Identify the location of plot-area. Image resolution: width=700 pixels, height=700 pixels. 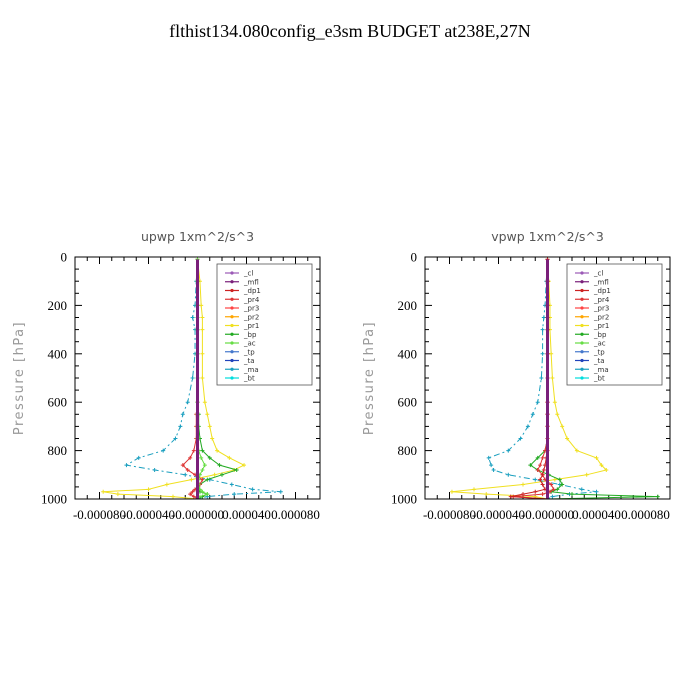
(554, 378).